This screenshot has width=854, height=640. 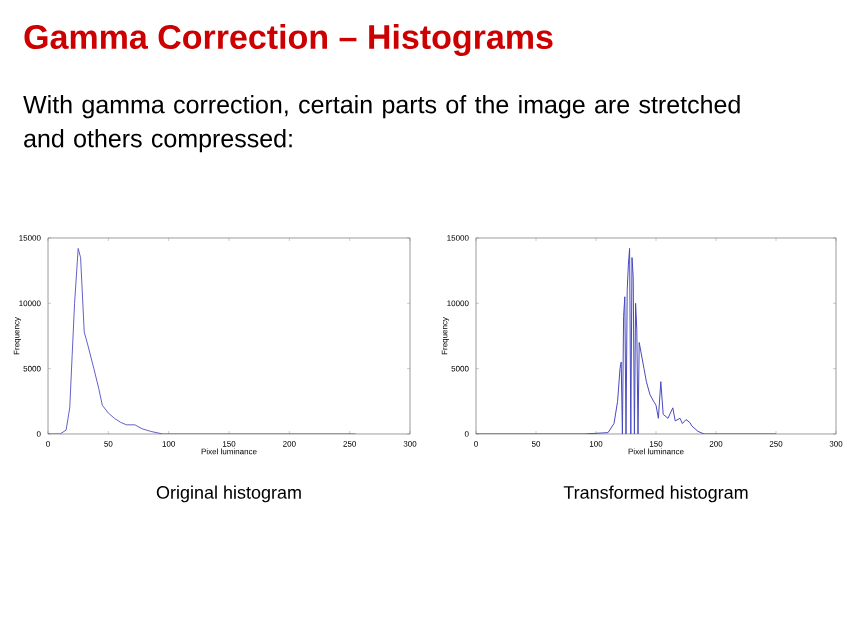 What do you see at coordinates (381, 124) in the screenshot?
I see `chart-subtitle: With gamma correction, certain parts of the image are stretched and others compressed:` at bounding box center [381, 124].